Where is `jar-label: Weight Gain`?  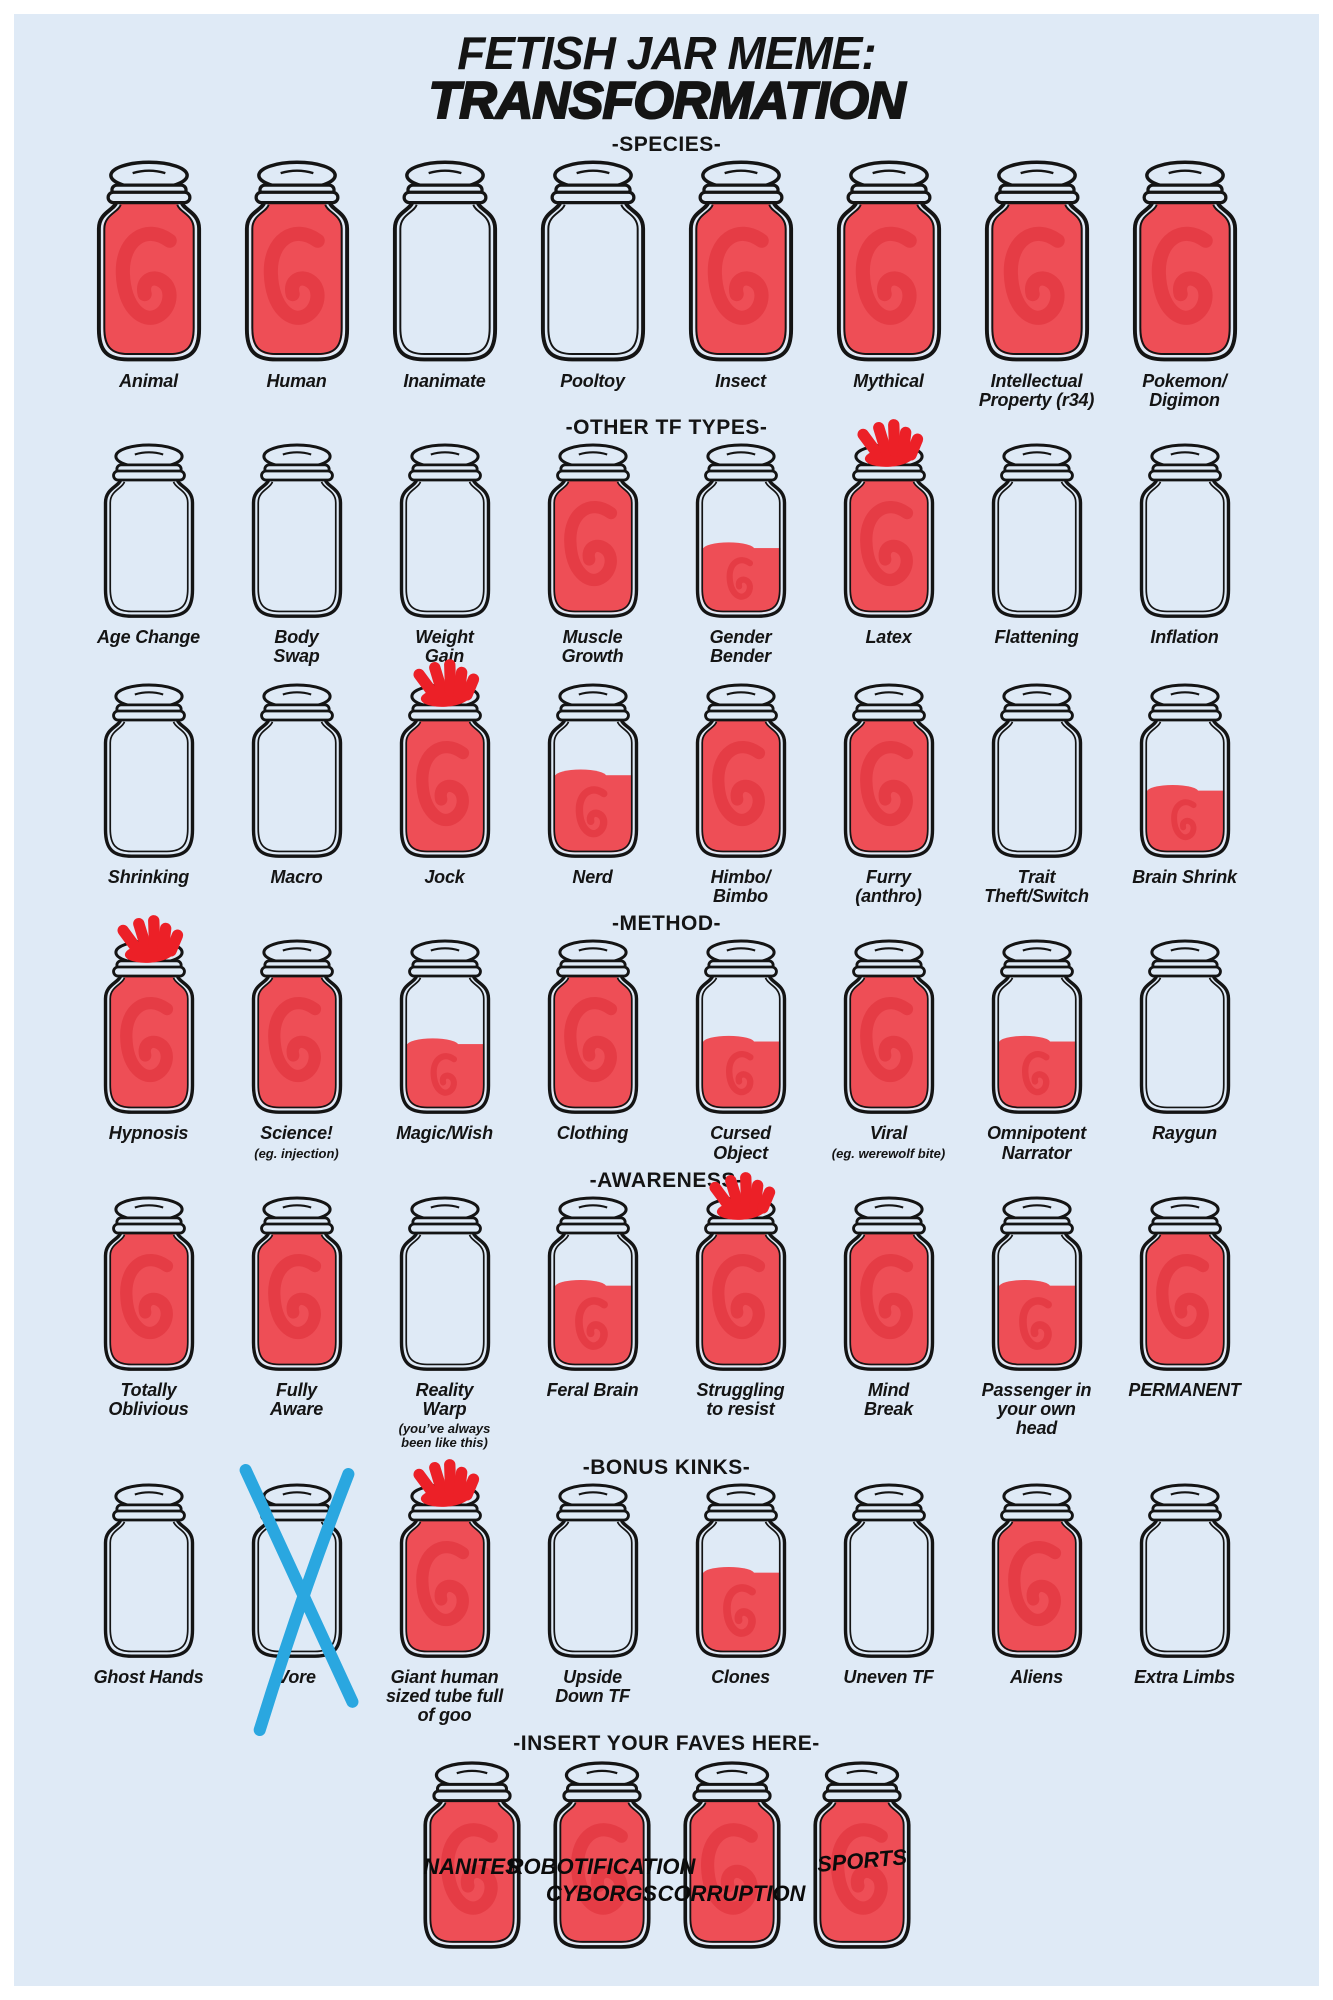
jar-label: Weight Gain is located at coordinates (444, 647).